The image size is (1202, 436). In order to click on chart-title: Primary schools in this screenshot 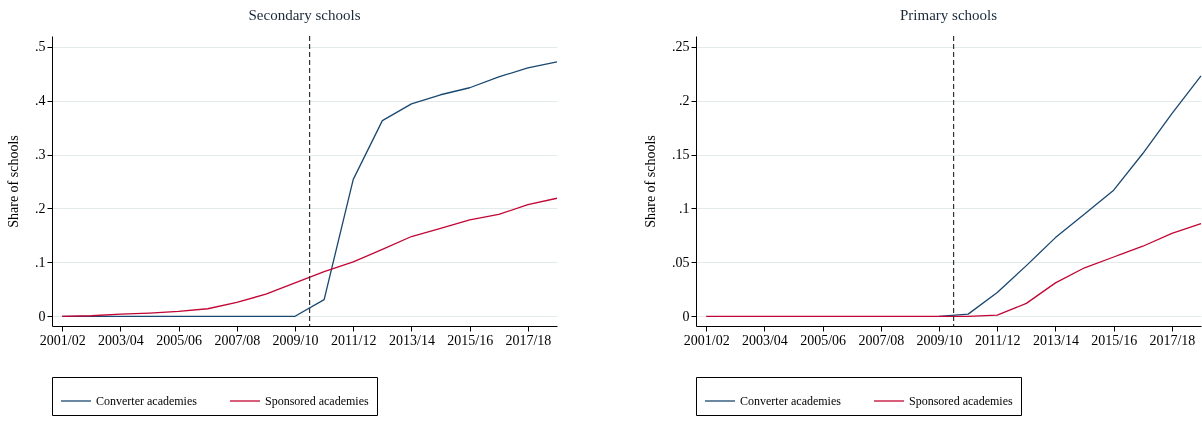, I will do `click(948, 15)`.